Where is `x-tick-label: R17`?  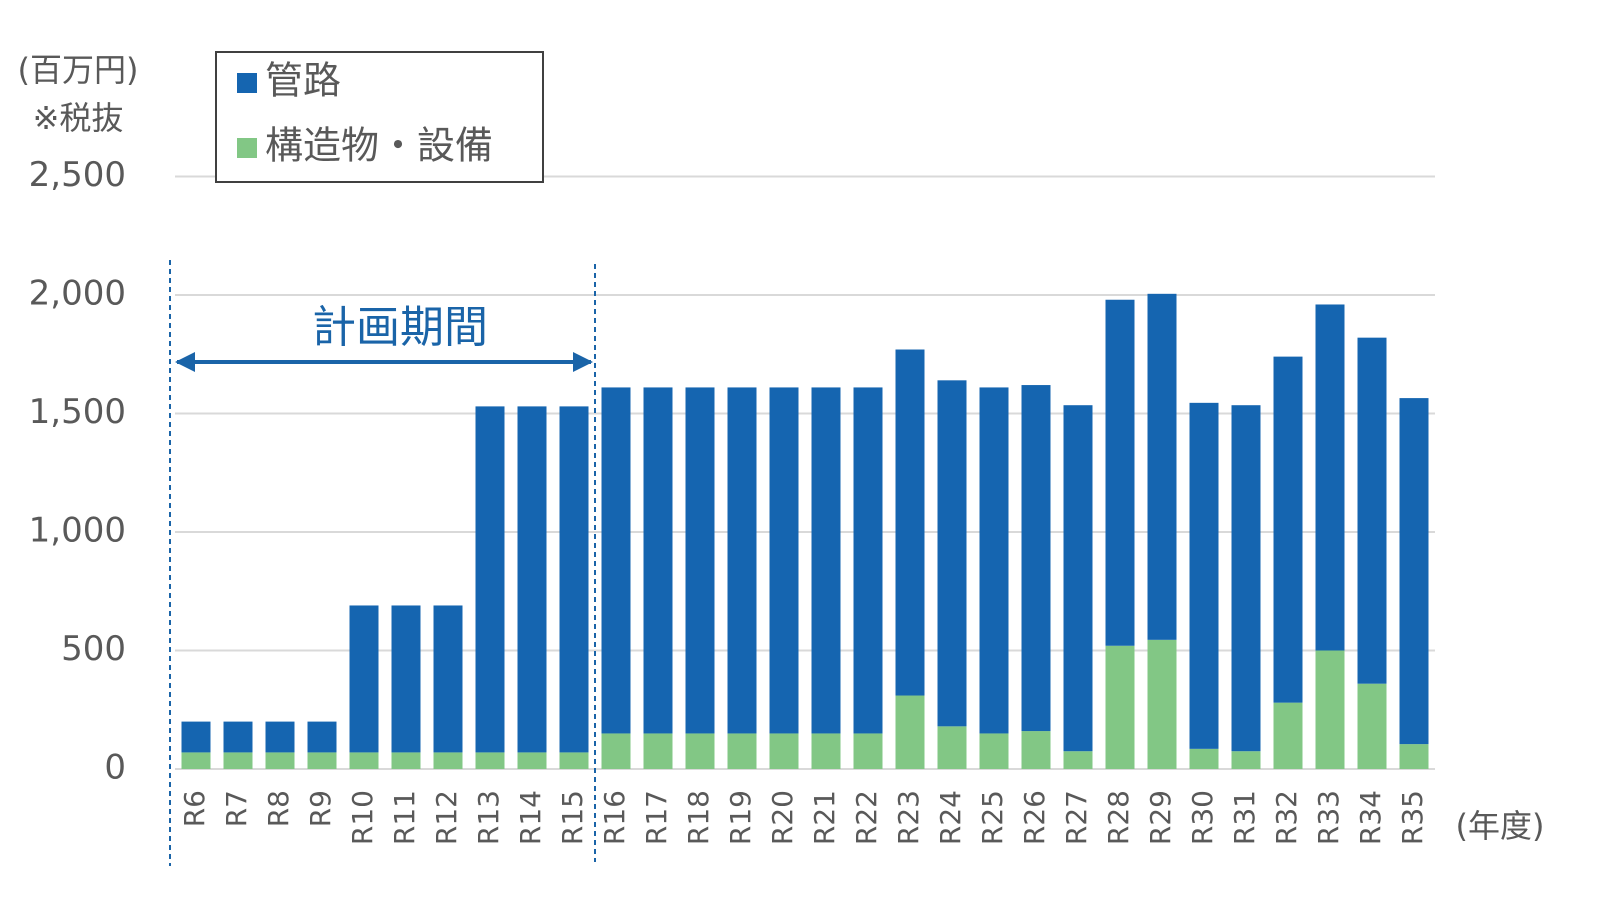 x-tick-label: R17 is located at coordinates (656, 817).